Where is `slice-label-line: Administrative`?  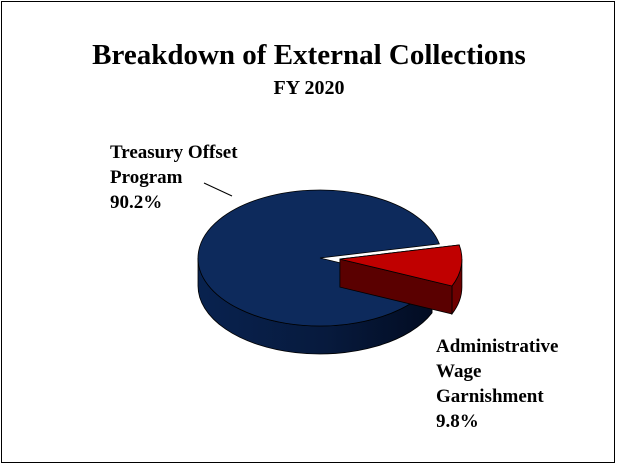 slice-label-line: Administrative is located at coordinates (497, 346).